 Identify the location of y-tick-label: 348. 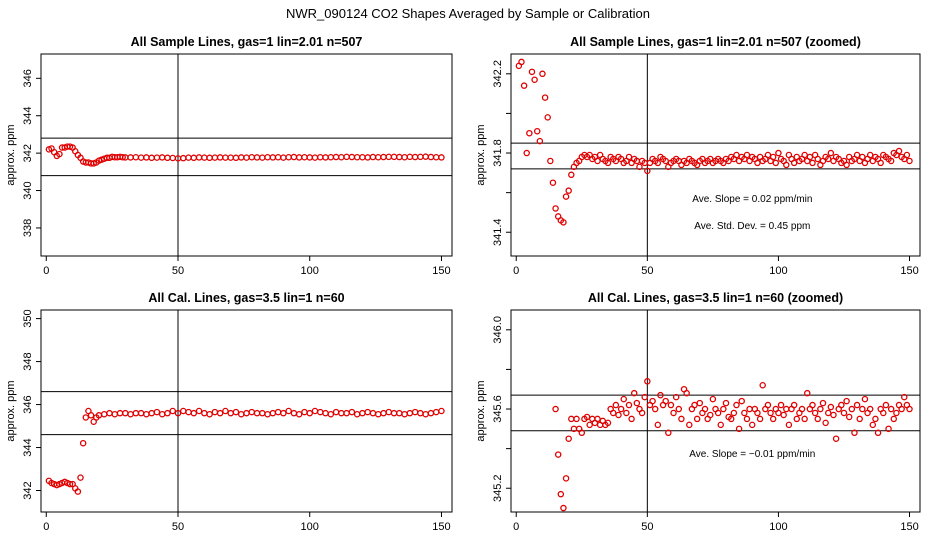
(28, 361).